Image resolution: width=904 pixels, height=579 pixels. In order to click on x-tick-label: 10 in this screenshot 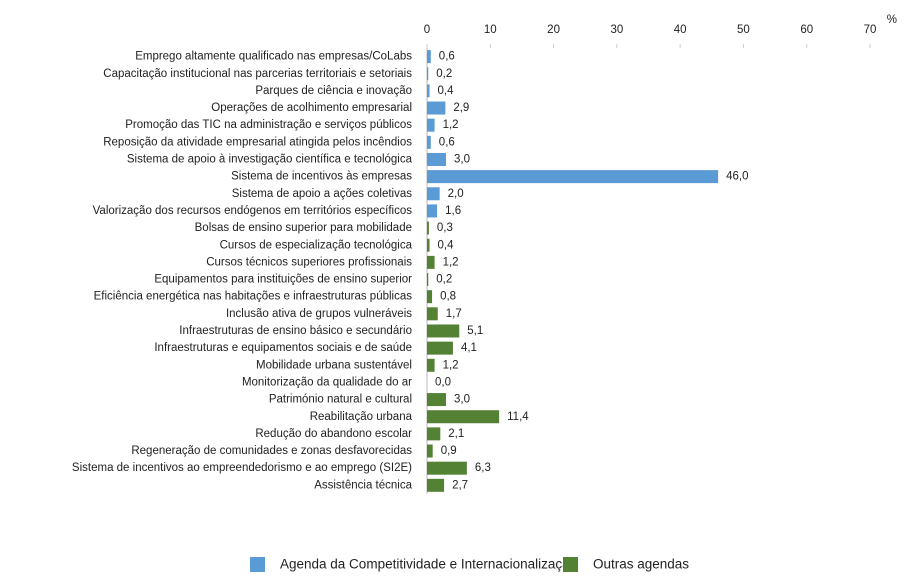, I will do `click(490, 30)`.